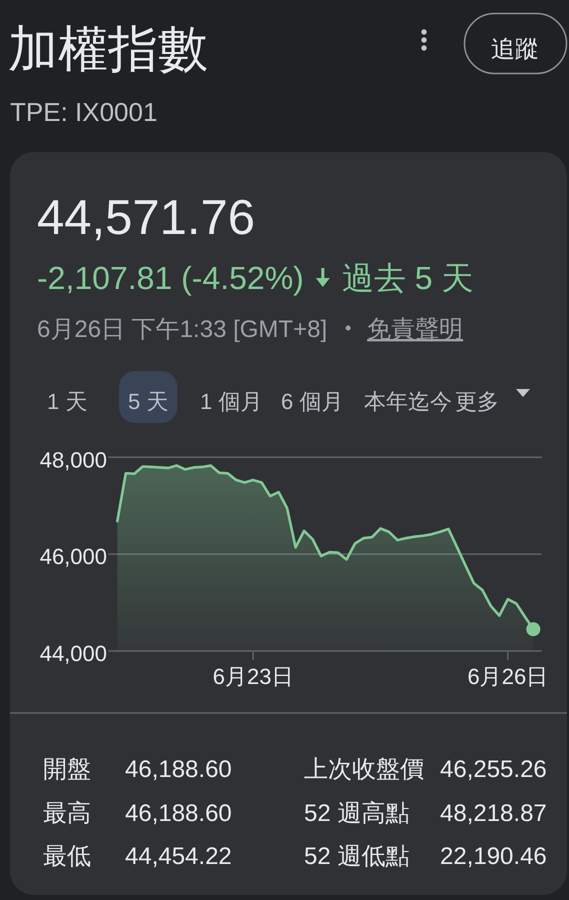  What do you see at coordinates (148, 397) in the screenshot?
I see `tab-selected: 5 天` at bounding box center [148, 397].